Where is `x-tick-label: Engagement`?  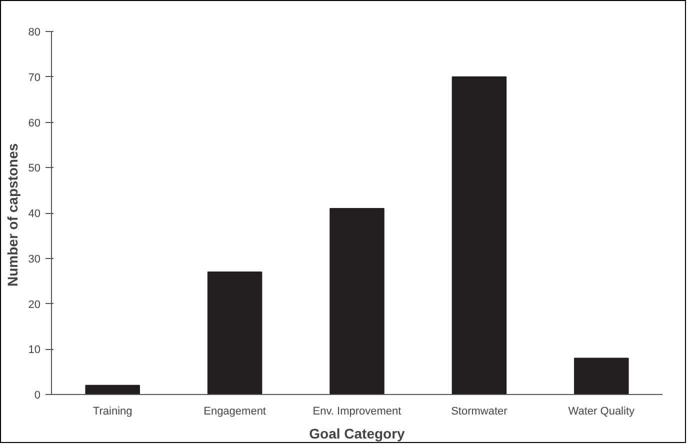
x-tick-label: Engagement is located at coordinates (235, 412).